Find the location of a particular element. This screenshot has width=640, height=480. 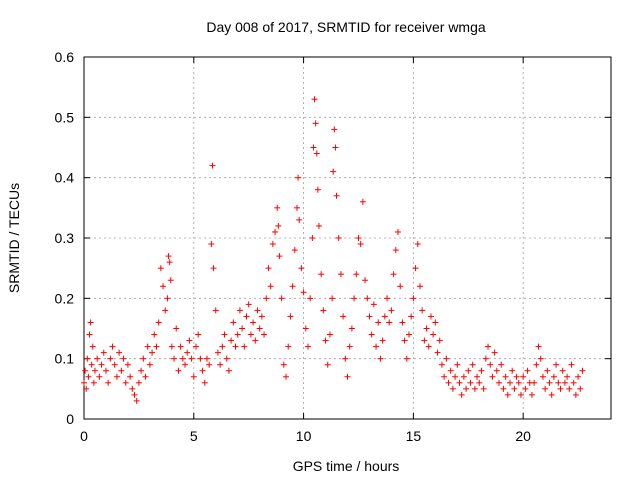

x-tick-label: 10 is located at coordinates (304, 436).